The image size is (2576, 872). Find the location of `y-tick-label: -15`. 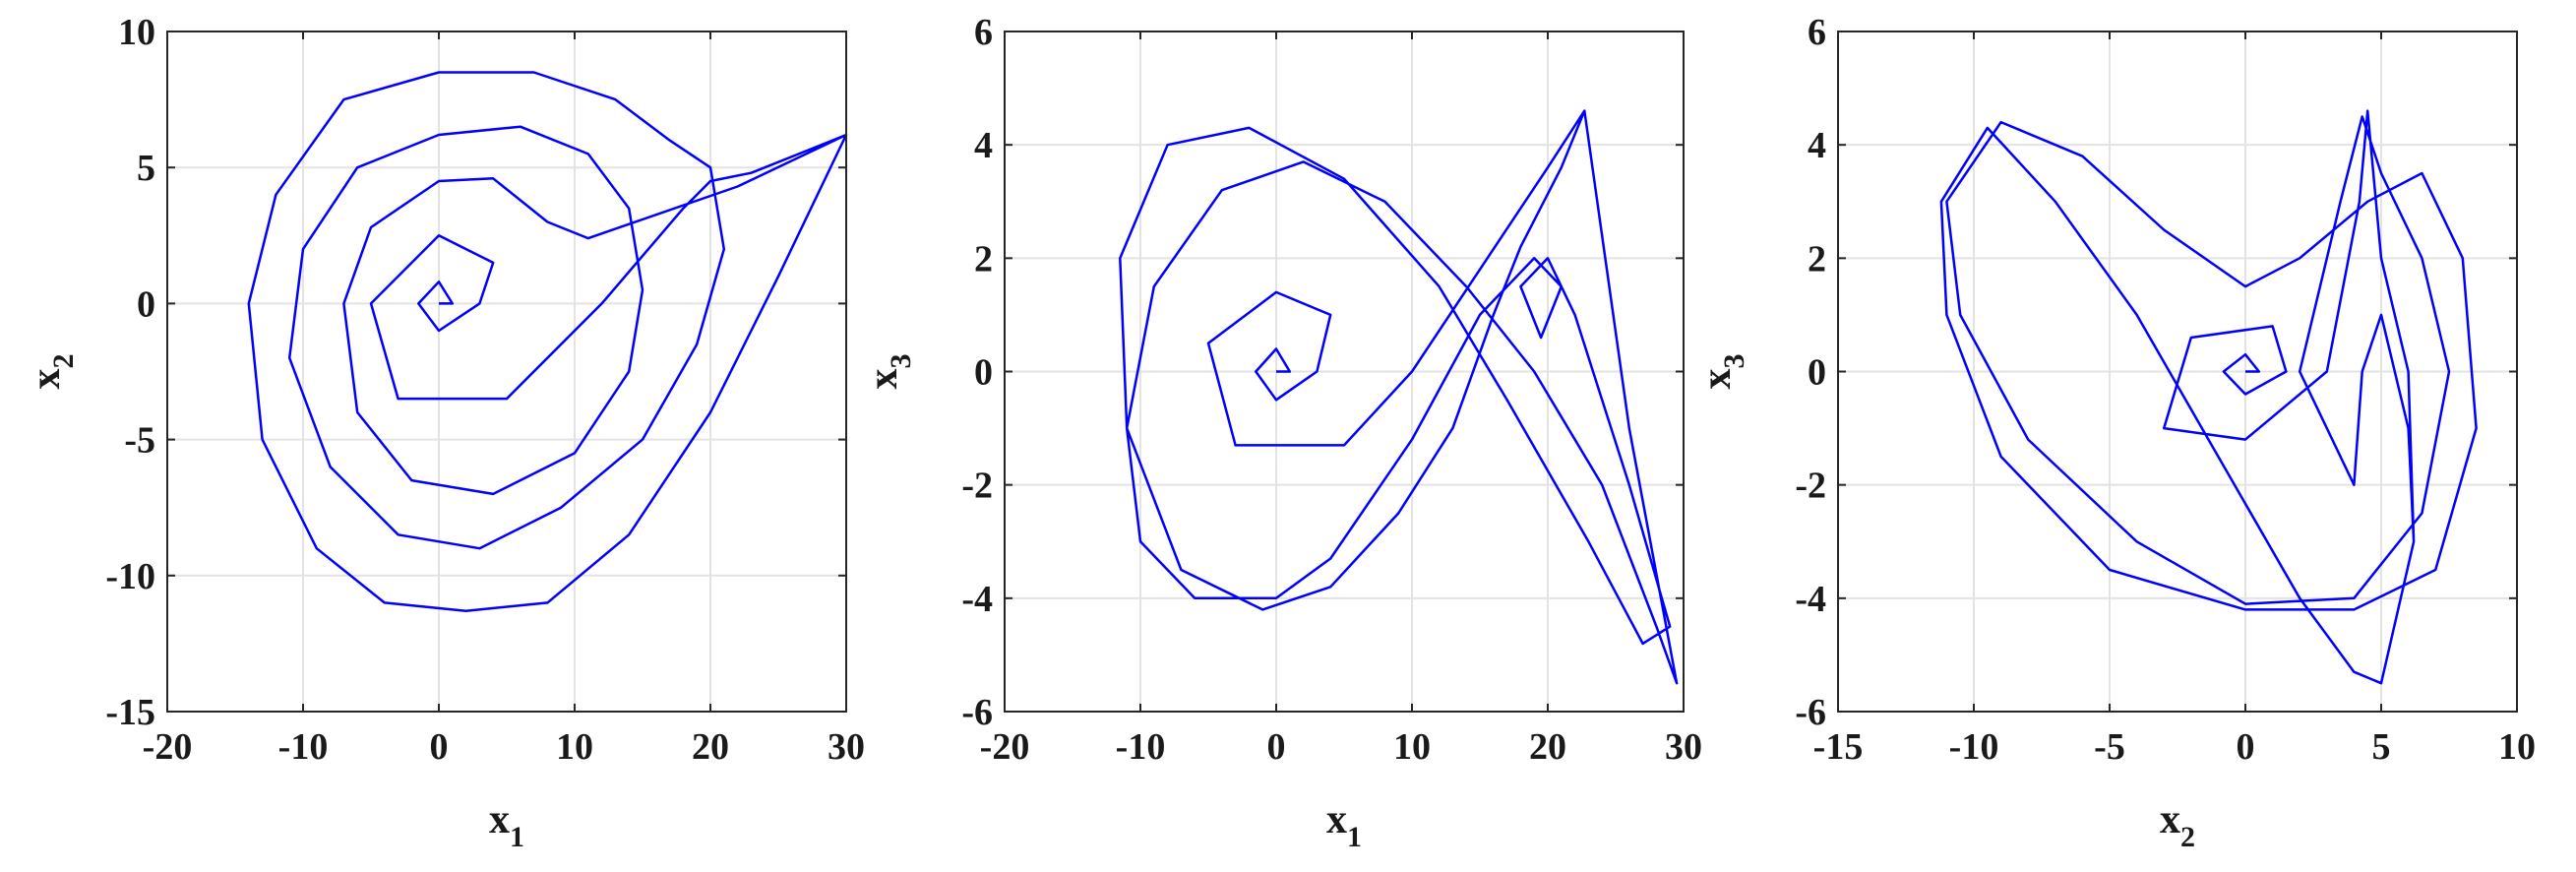

y-tick-label: -15 is located at coordinates (130, 712).